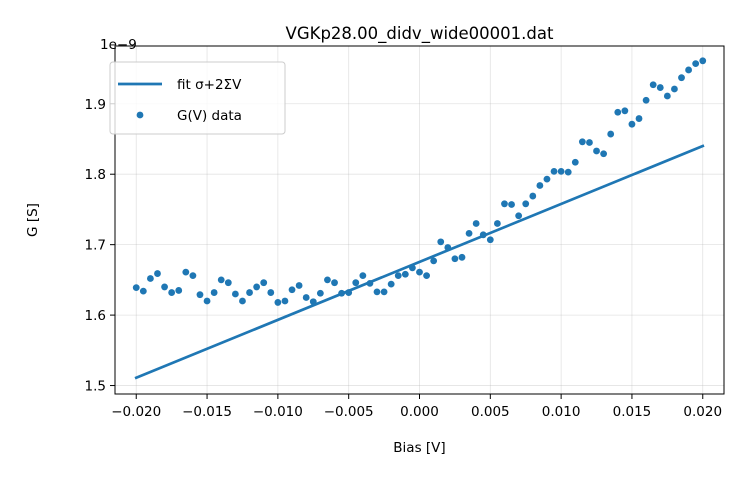 The image size is (750, 480). I want to click on y-tick-label: 1.9, so click(95, 105).